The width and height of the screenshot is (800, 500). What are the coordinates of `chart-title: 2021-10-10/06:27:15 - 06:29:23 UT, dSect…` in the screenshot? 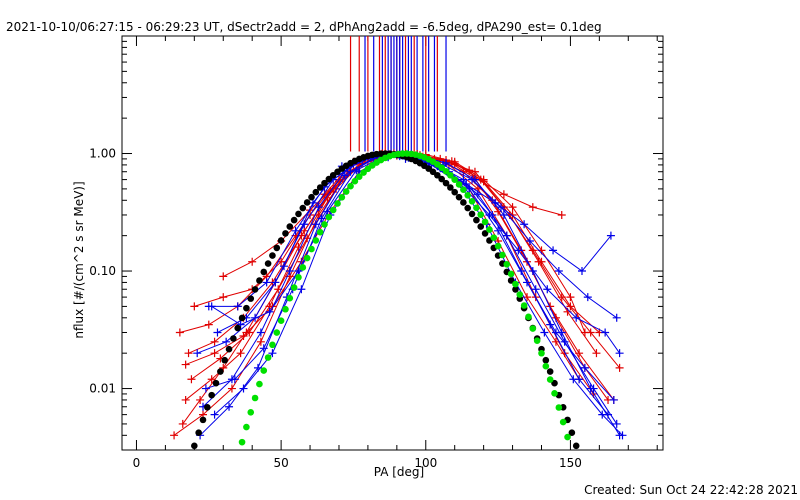 It's located at (304, 27).